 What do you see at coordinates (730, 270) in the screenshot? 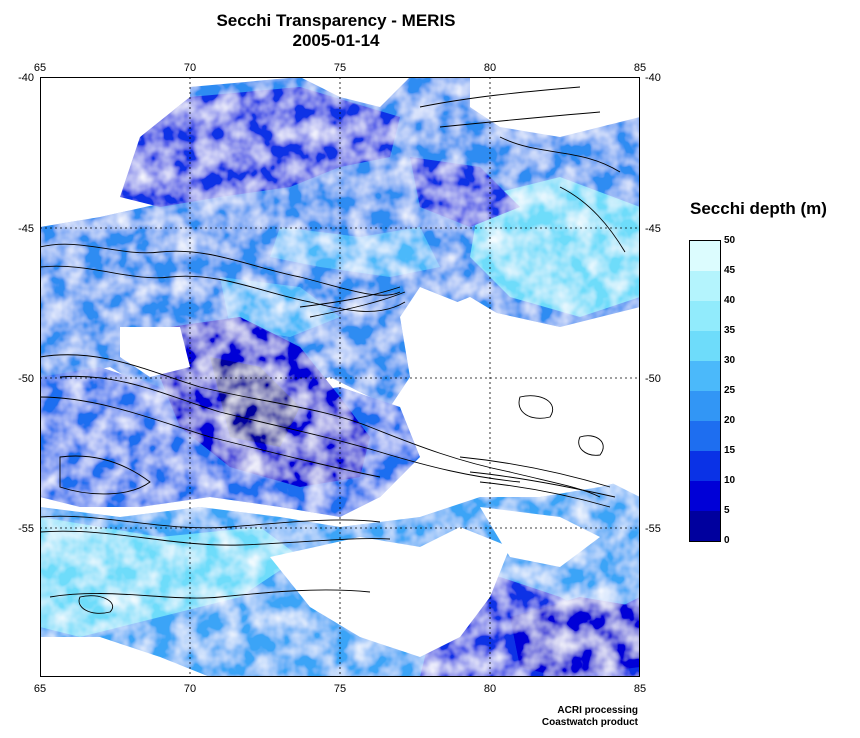
I see `colorbar-label-45: 45` at bounding box center [730, 270].